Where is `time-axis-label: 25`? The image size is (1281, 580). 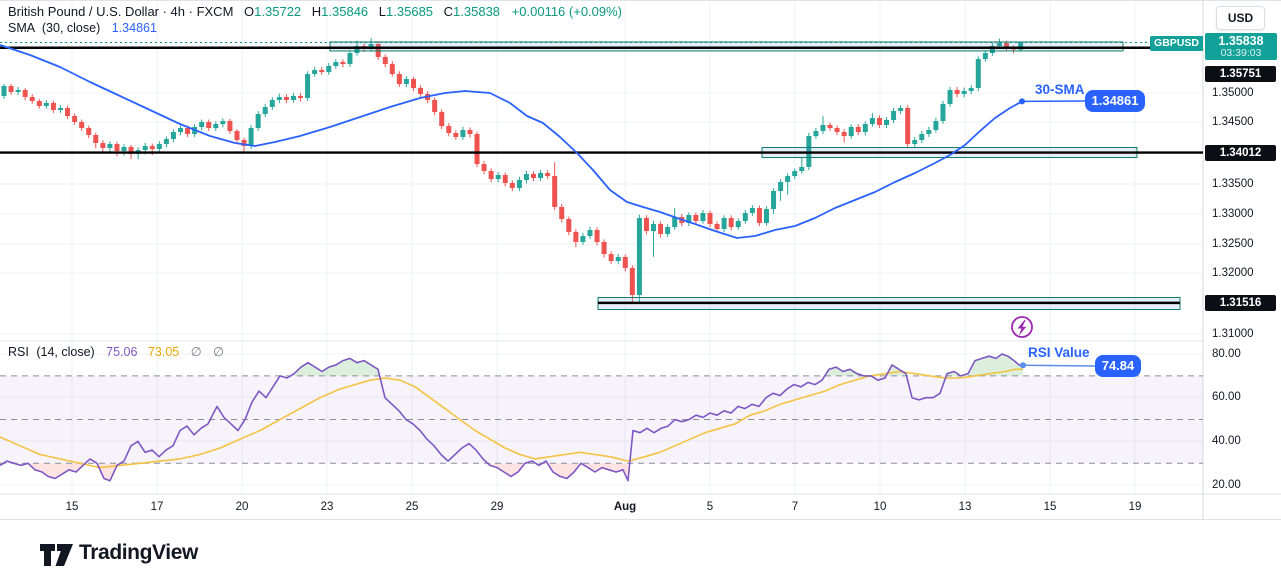 time-axis-label: 25 is located at coordinates (412, 507).